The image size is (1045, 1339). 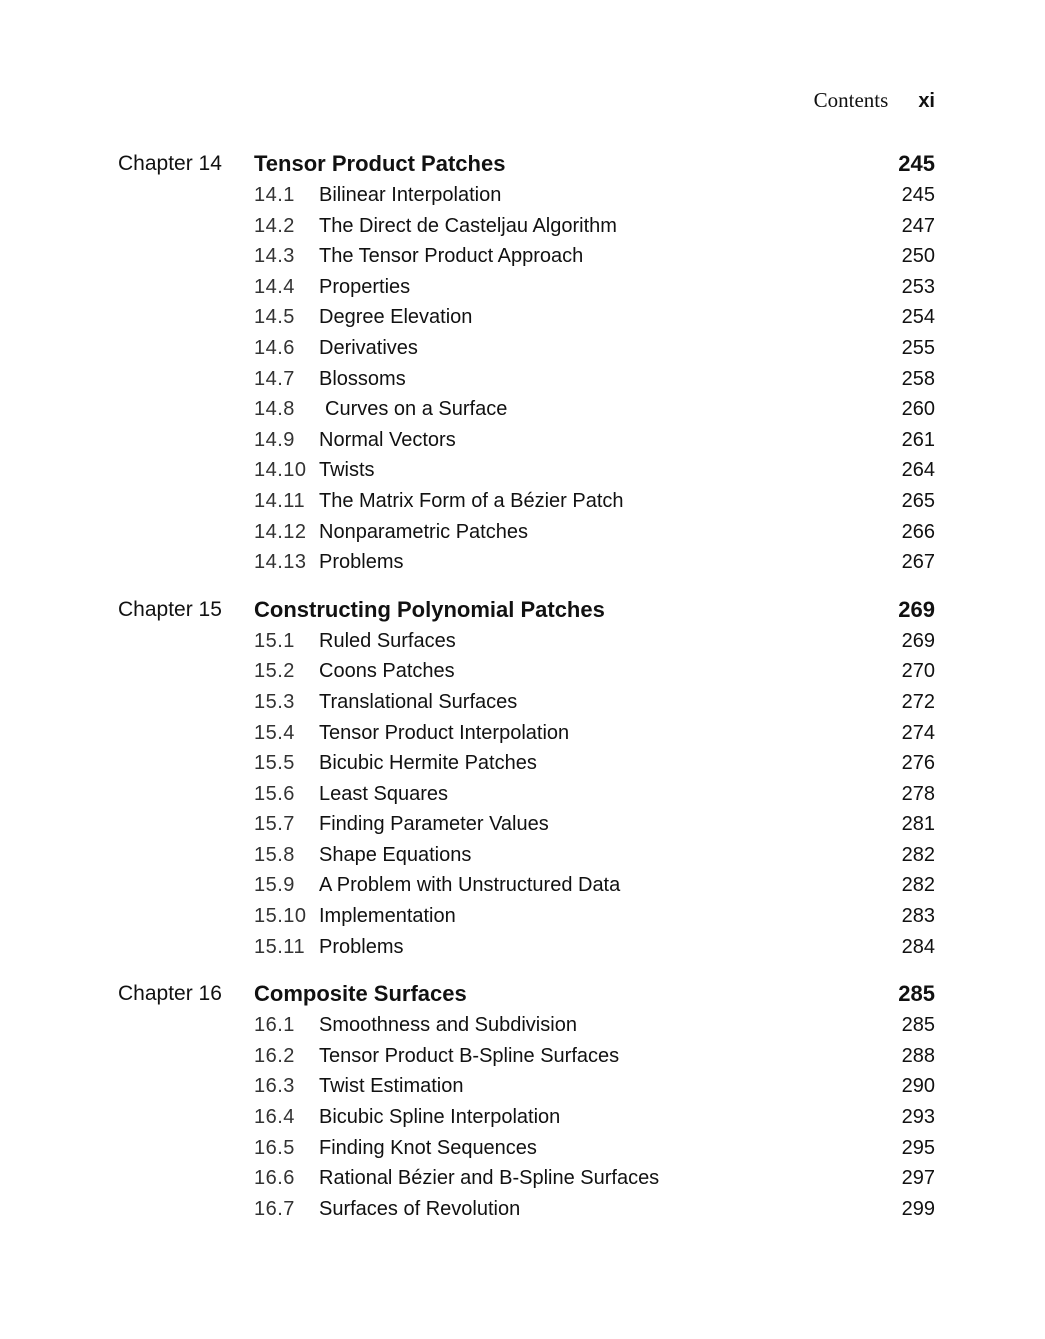 I want to click on section-entry: 14.1 Bilinear Interpolation 245, so click(x=526, y=195).